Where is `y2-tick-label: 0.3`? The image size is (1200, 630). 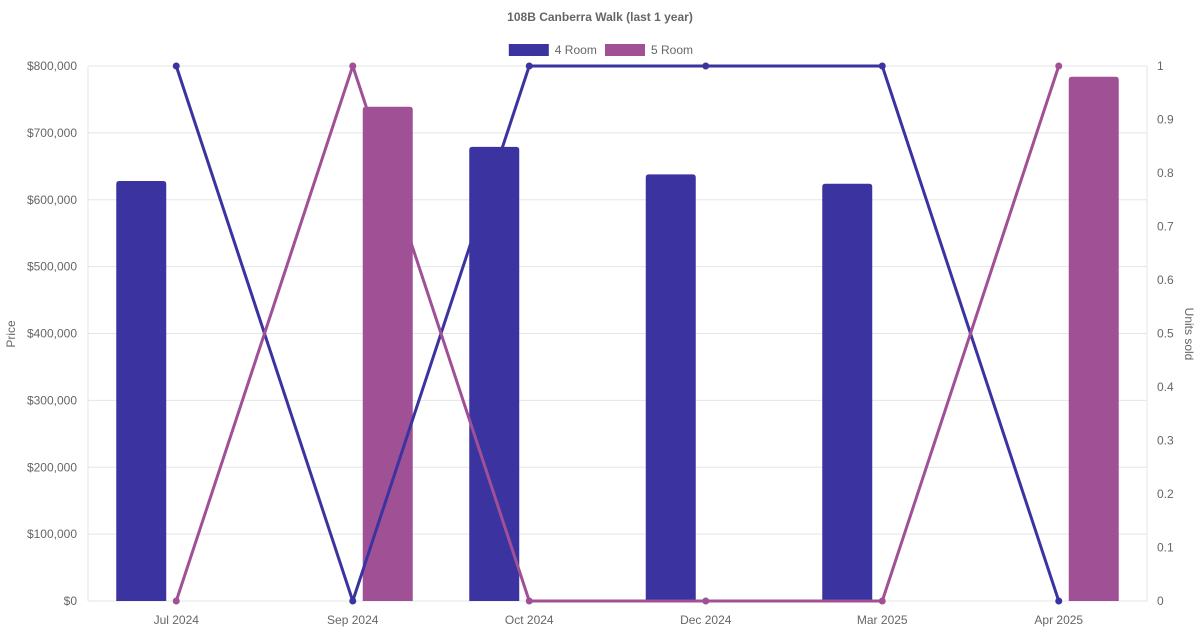
y2-tick-label: 0.3 is located at coordinates (1165, 441).